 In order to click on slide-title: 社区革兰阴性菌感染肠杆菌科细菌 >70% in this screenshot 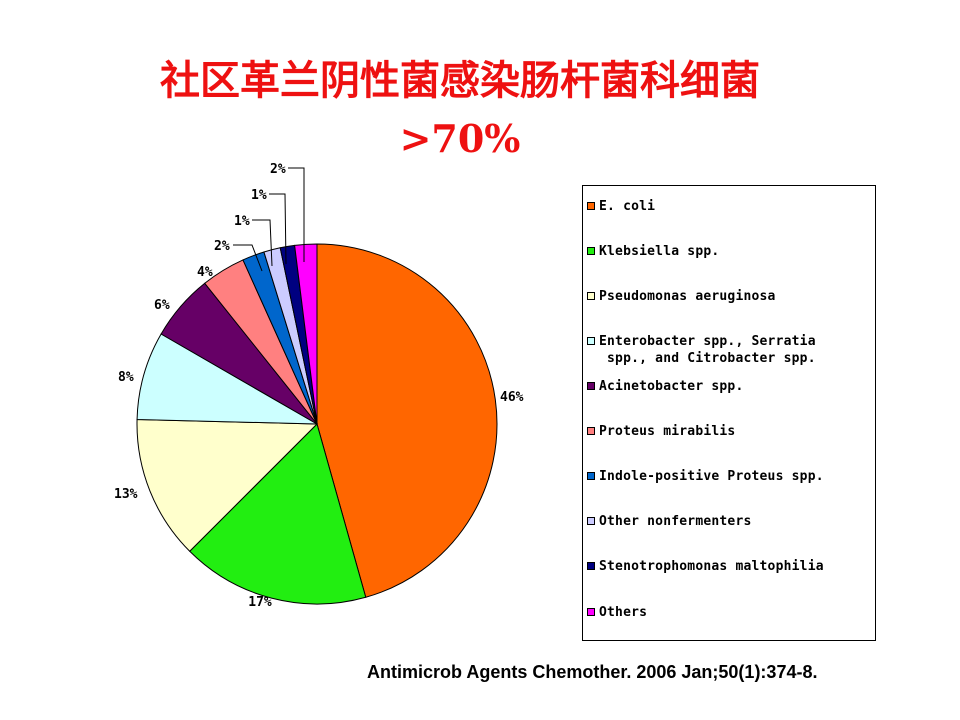, I will do `click(460, 110)`.